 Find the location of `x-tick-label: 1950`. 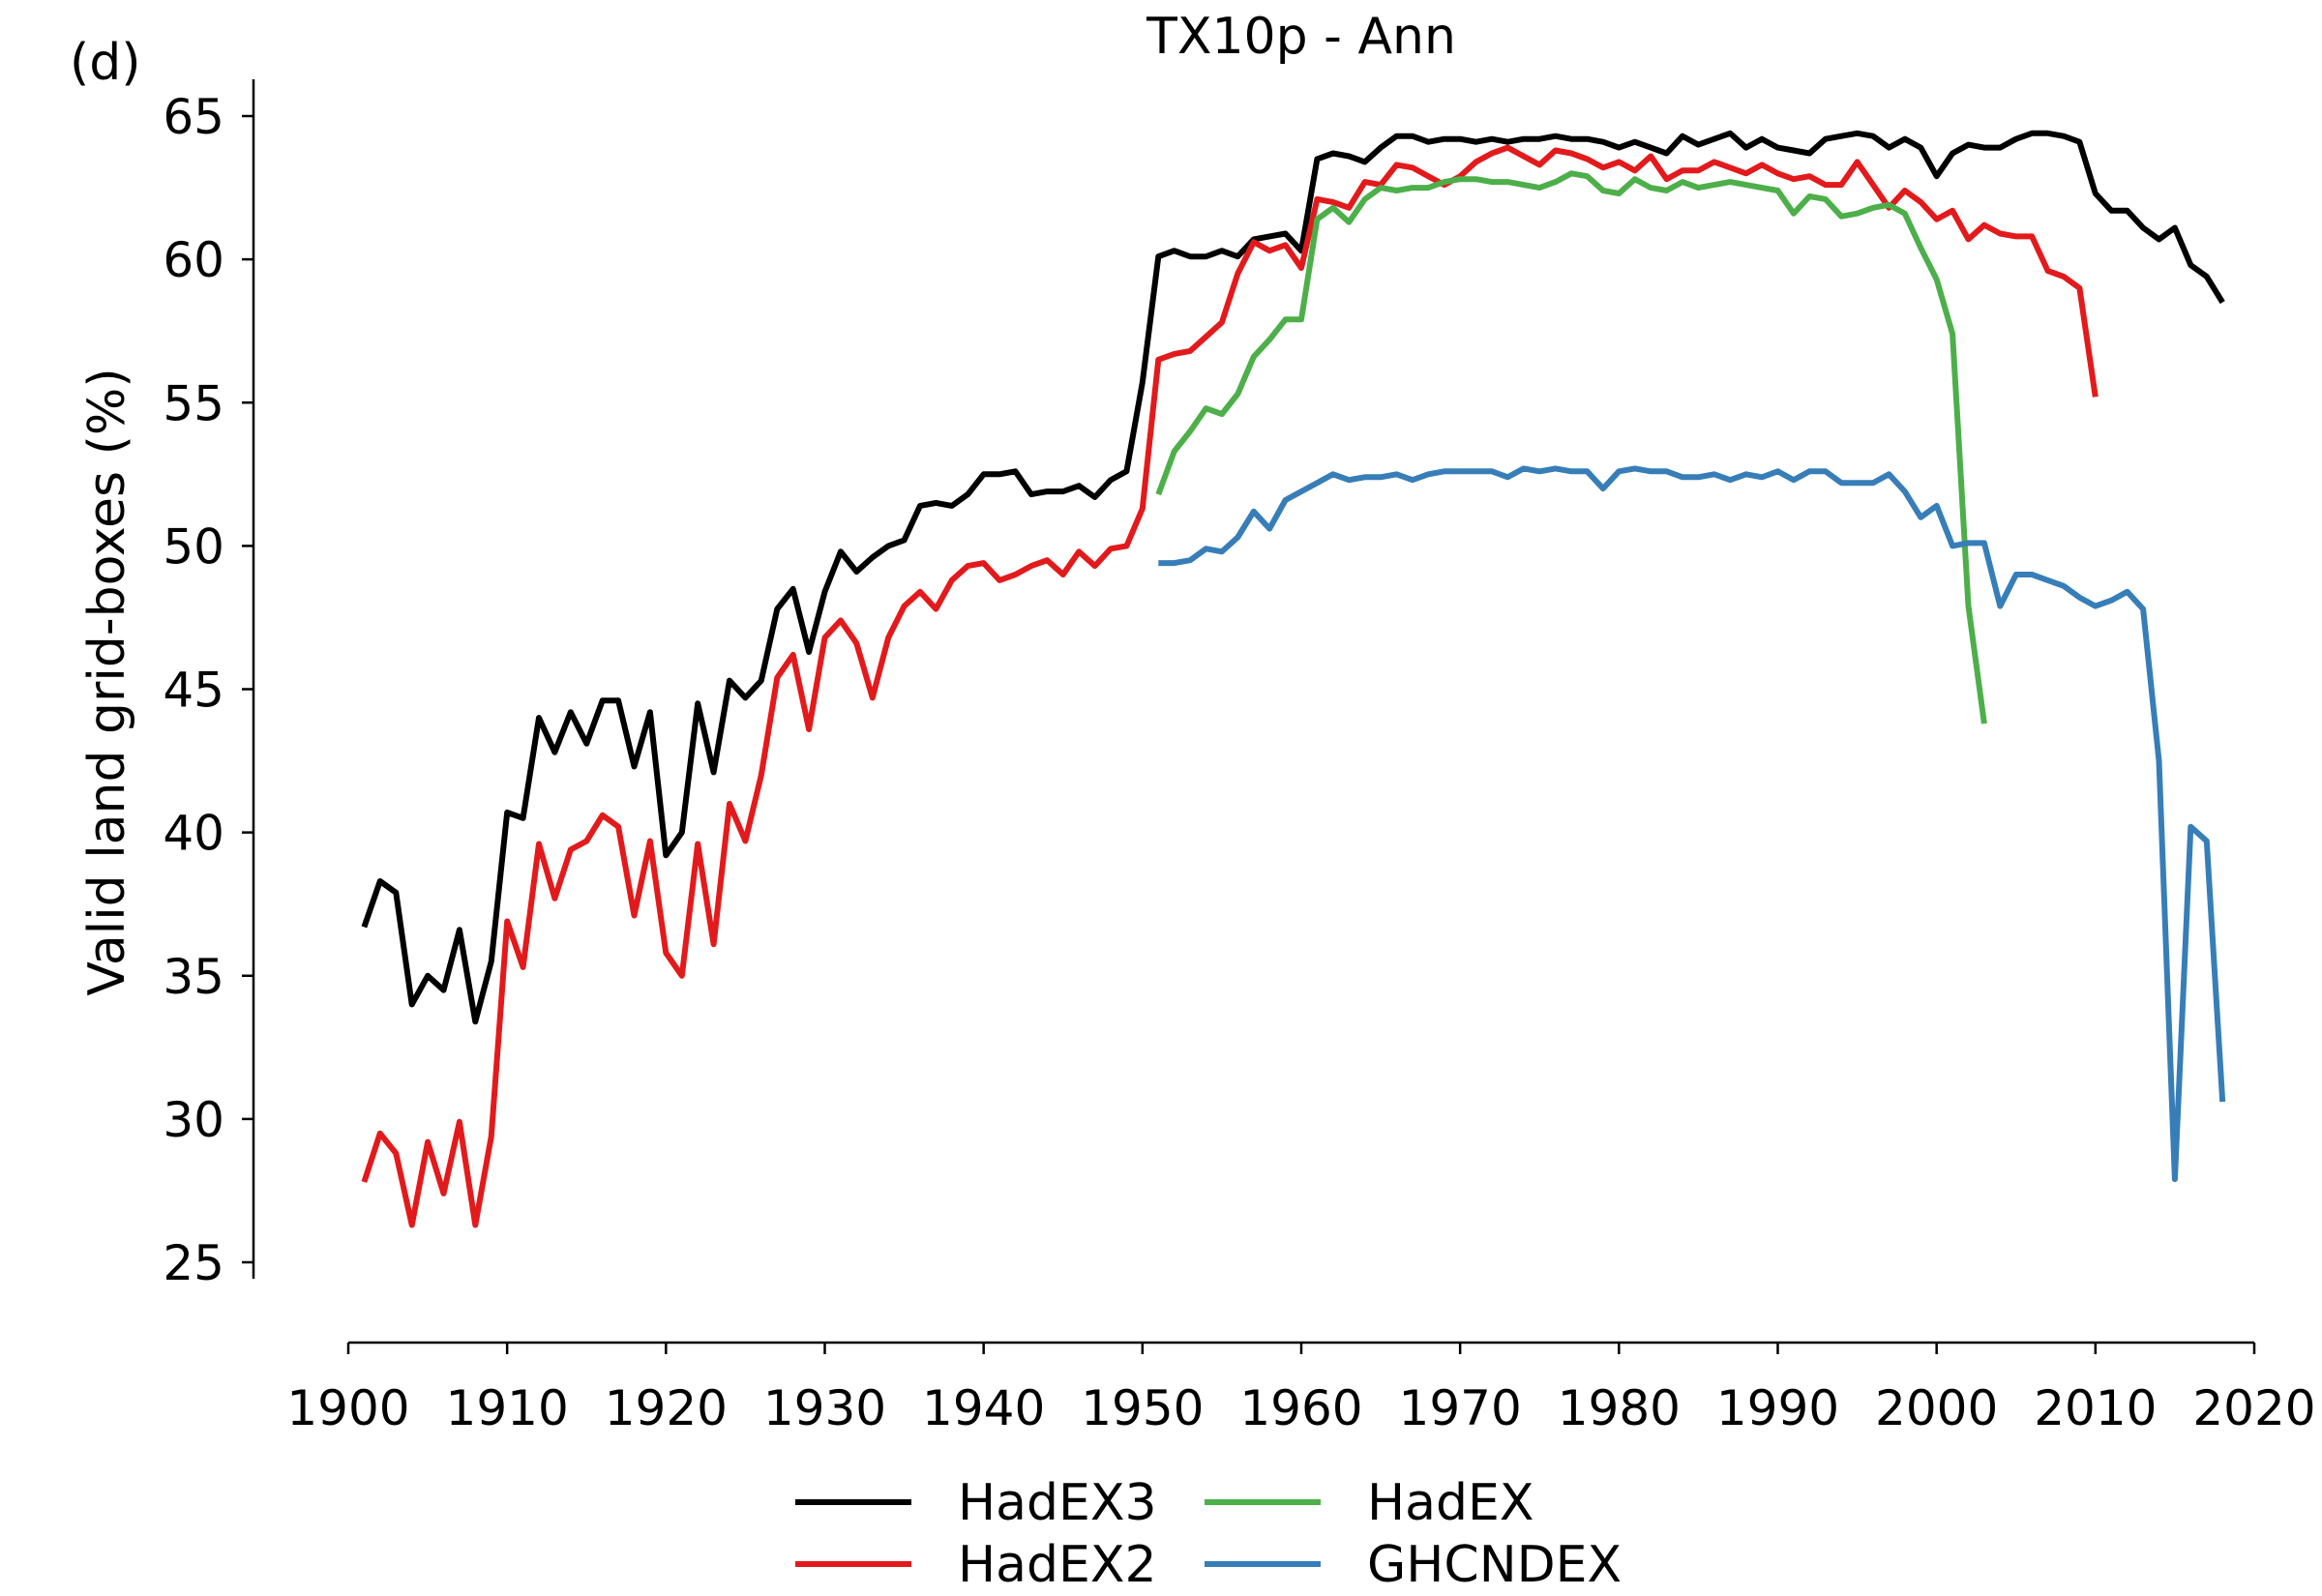

x-tick-label: 1950 is located at coordinates (1142, 1408).